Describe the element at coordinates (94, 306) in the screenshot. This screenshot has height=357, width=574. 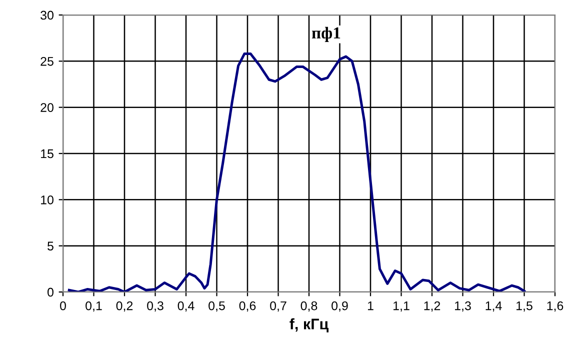
I see `x-tick-label: 0,1` at that location.